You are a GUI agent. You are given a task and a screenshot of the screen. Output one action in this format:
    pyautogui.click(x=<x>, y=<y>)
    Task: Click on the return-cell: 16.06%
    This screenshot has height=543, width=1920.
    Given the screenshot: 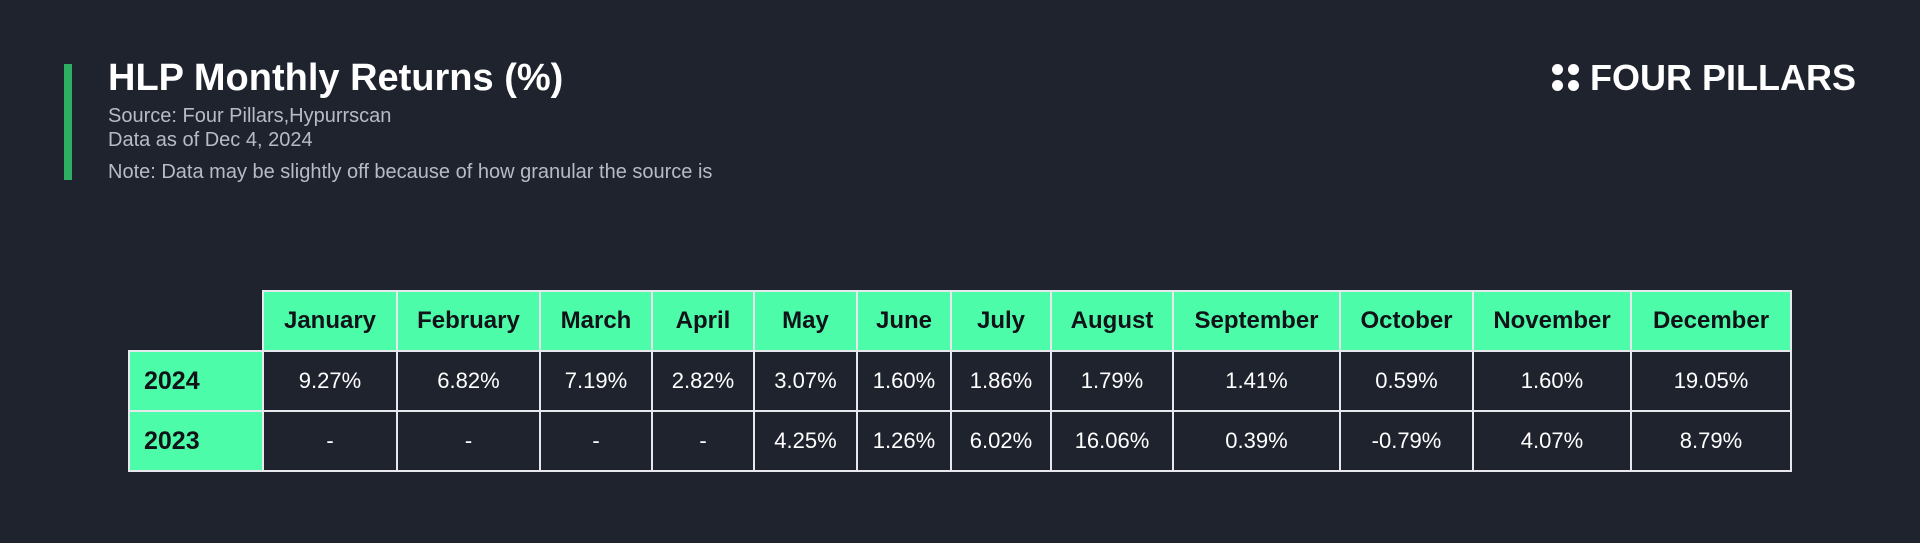 What is the action you would take?
    pyautogui.click(x=1112, y=441)
    